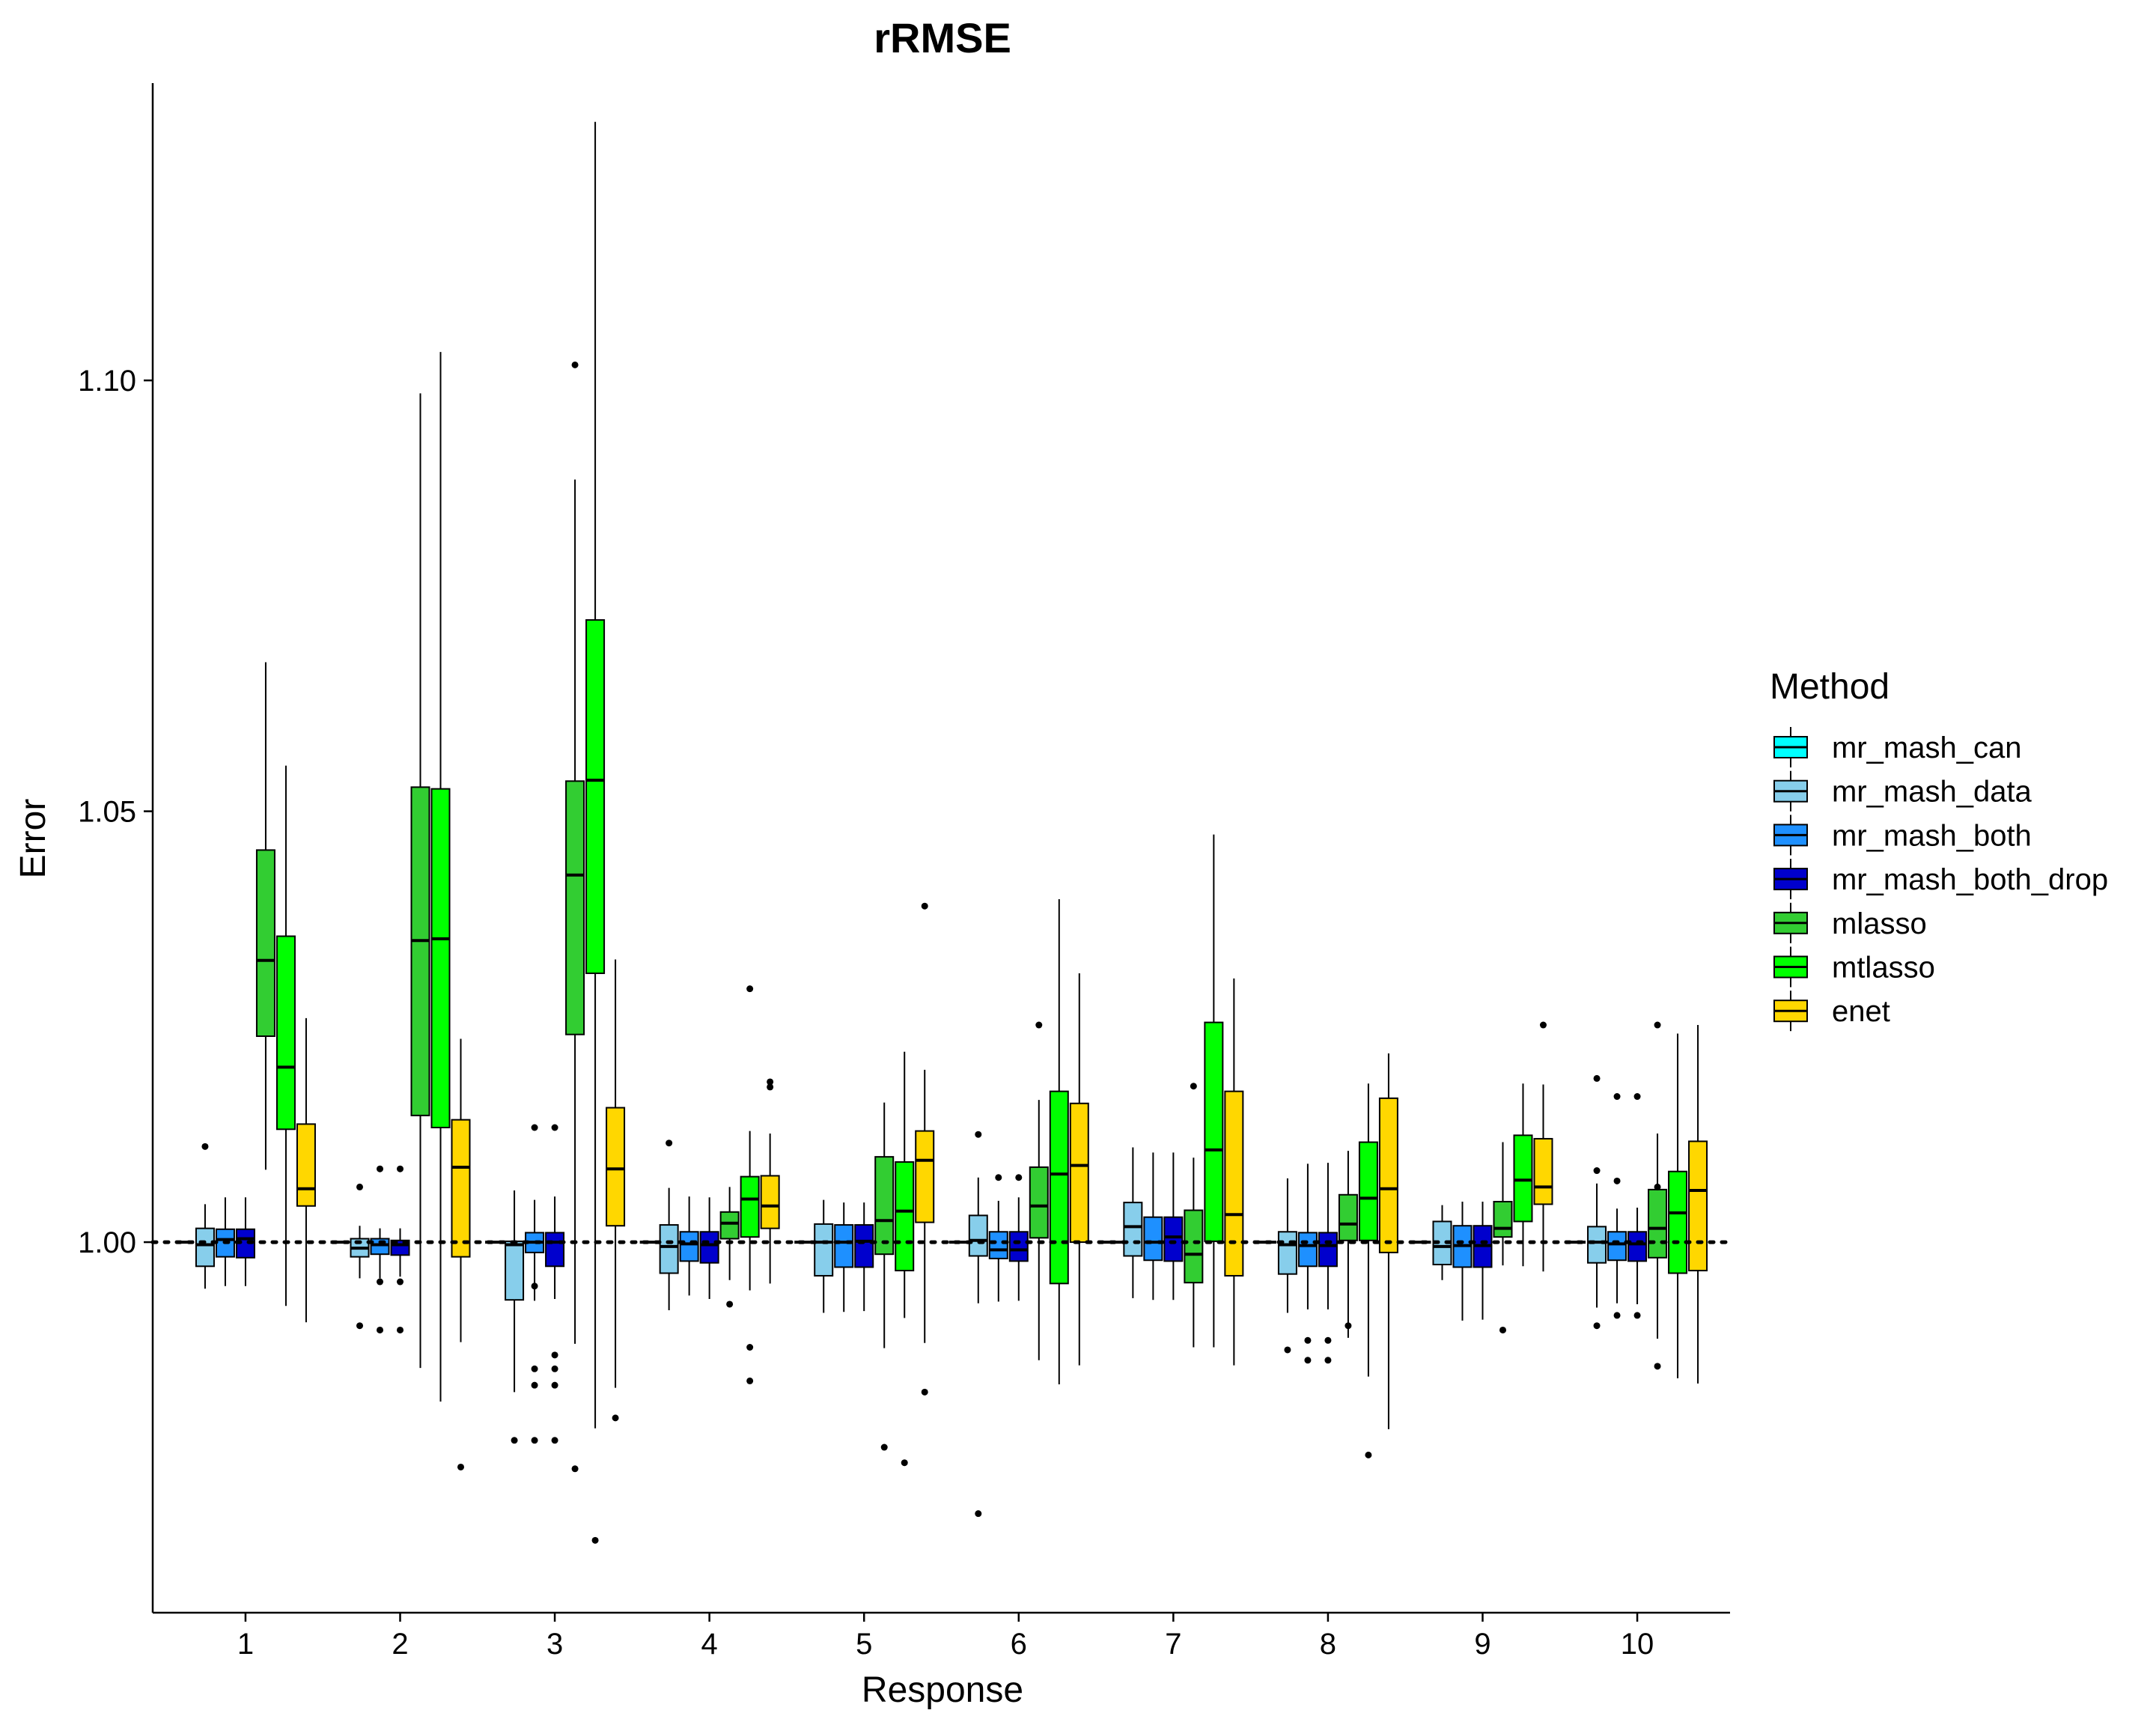 The width and height of the screenshot is (2156, 1725). Describe the element at coordinates (942, 37) in the screenshot. I see `chart-title: rRMSE` at that location.